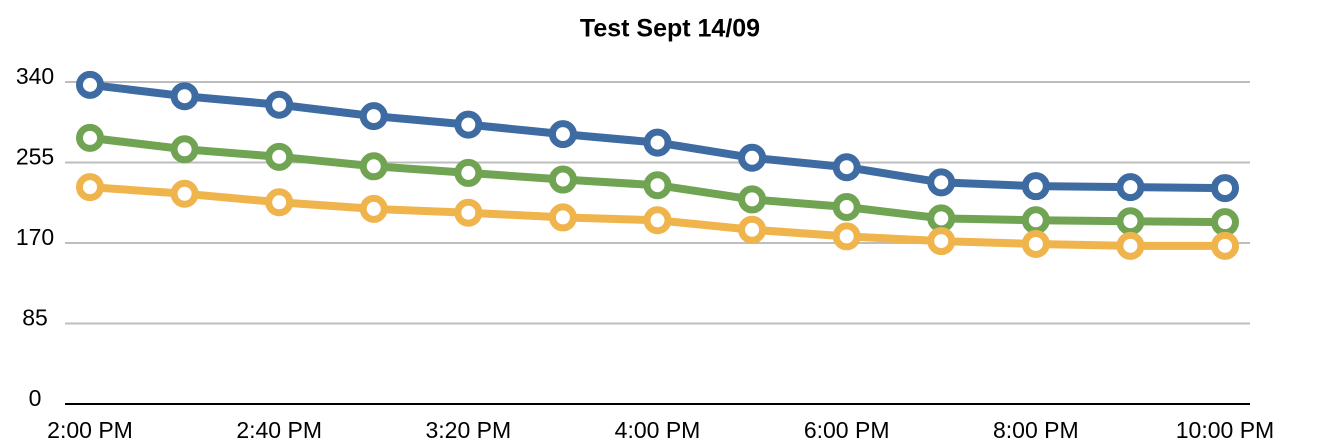  What do you see at coordinates (658, 430) in the screenshot?
I see `x-tick-label: 4:00 PM` at bounding box center [658, 430].